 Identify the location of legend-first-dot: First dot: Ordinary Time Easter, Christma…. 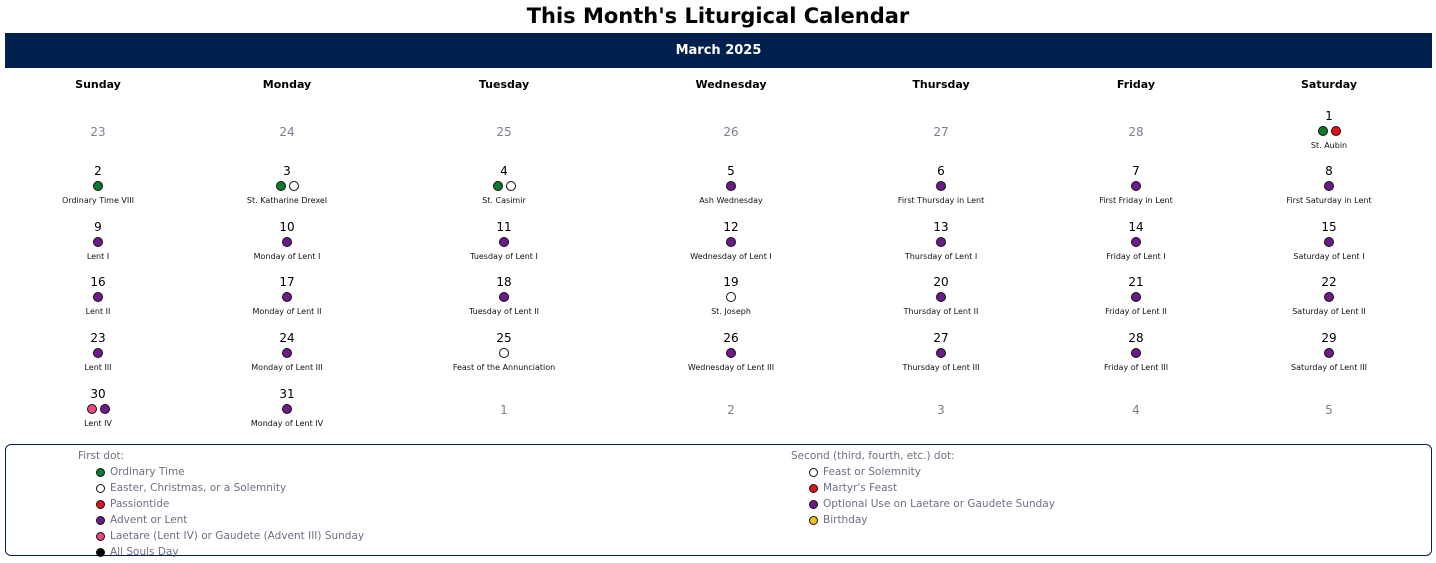
(221, 504).